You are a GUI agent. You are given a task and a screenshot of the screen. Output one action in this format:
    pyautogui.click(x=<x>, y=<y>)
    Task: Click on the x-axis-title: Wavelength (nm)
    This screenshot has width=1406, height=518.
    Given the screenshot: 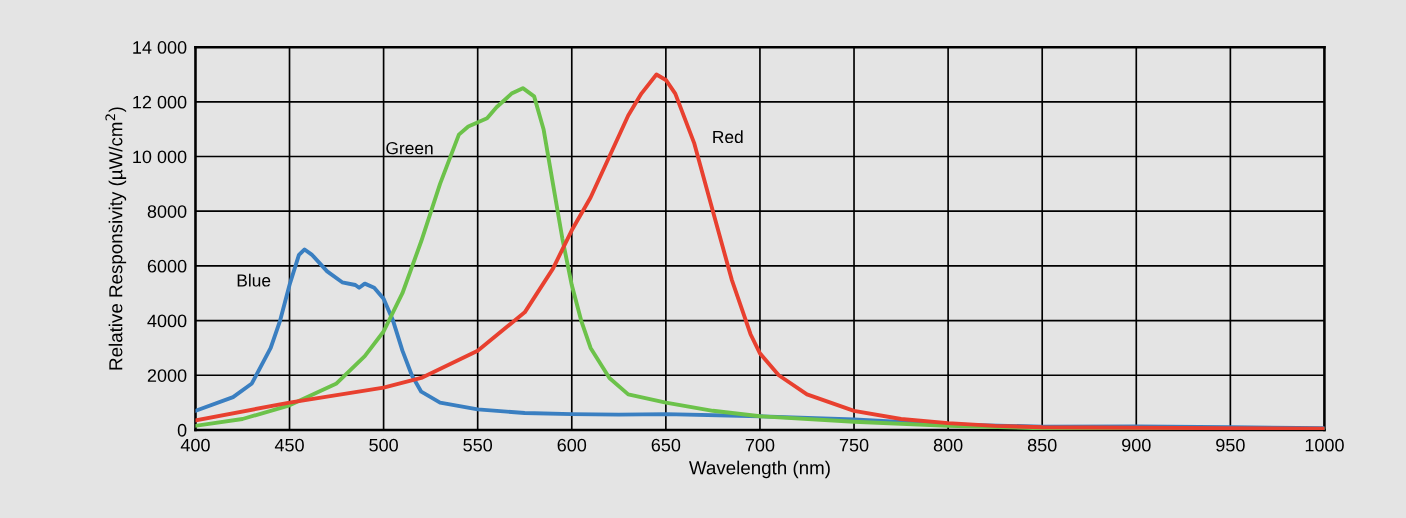 What is the action you would take?
    pyautogui.click(x=759, y=469)
    